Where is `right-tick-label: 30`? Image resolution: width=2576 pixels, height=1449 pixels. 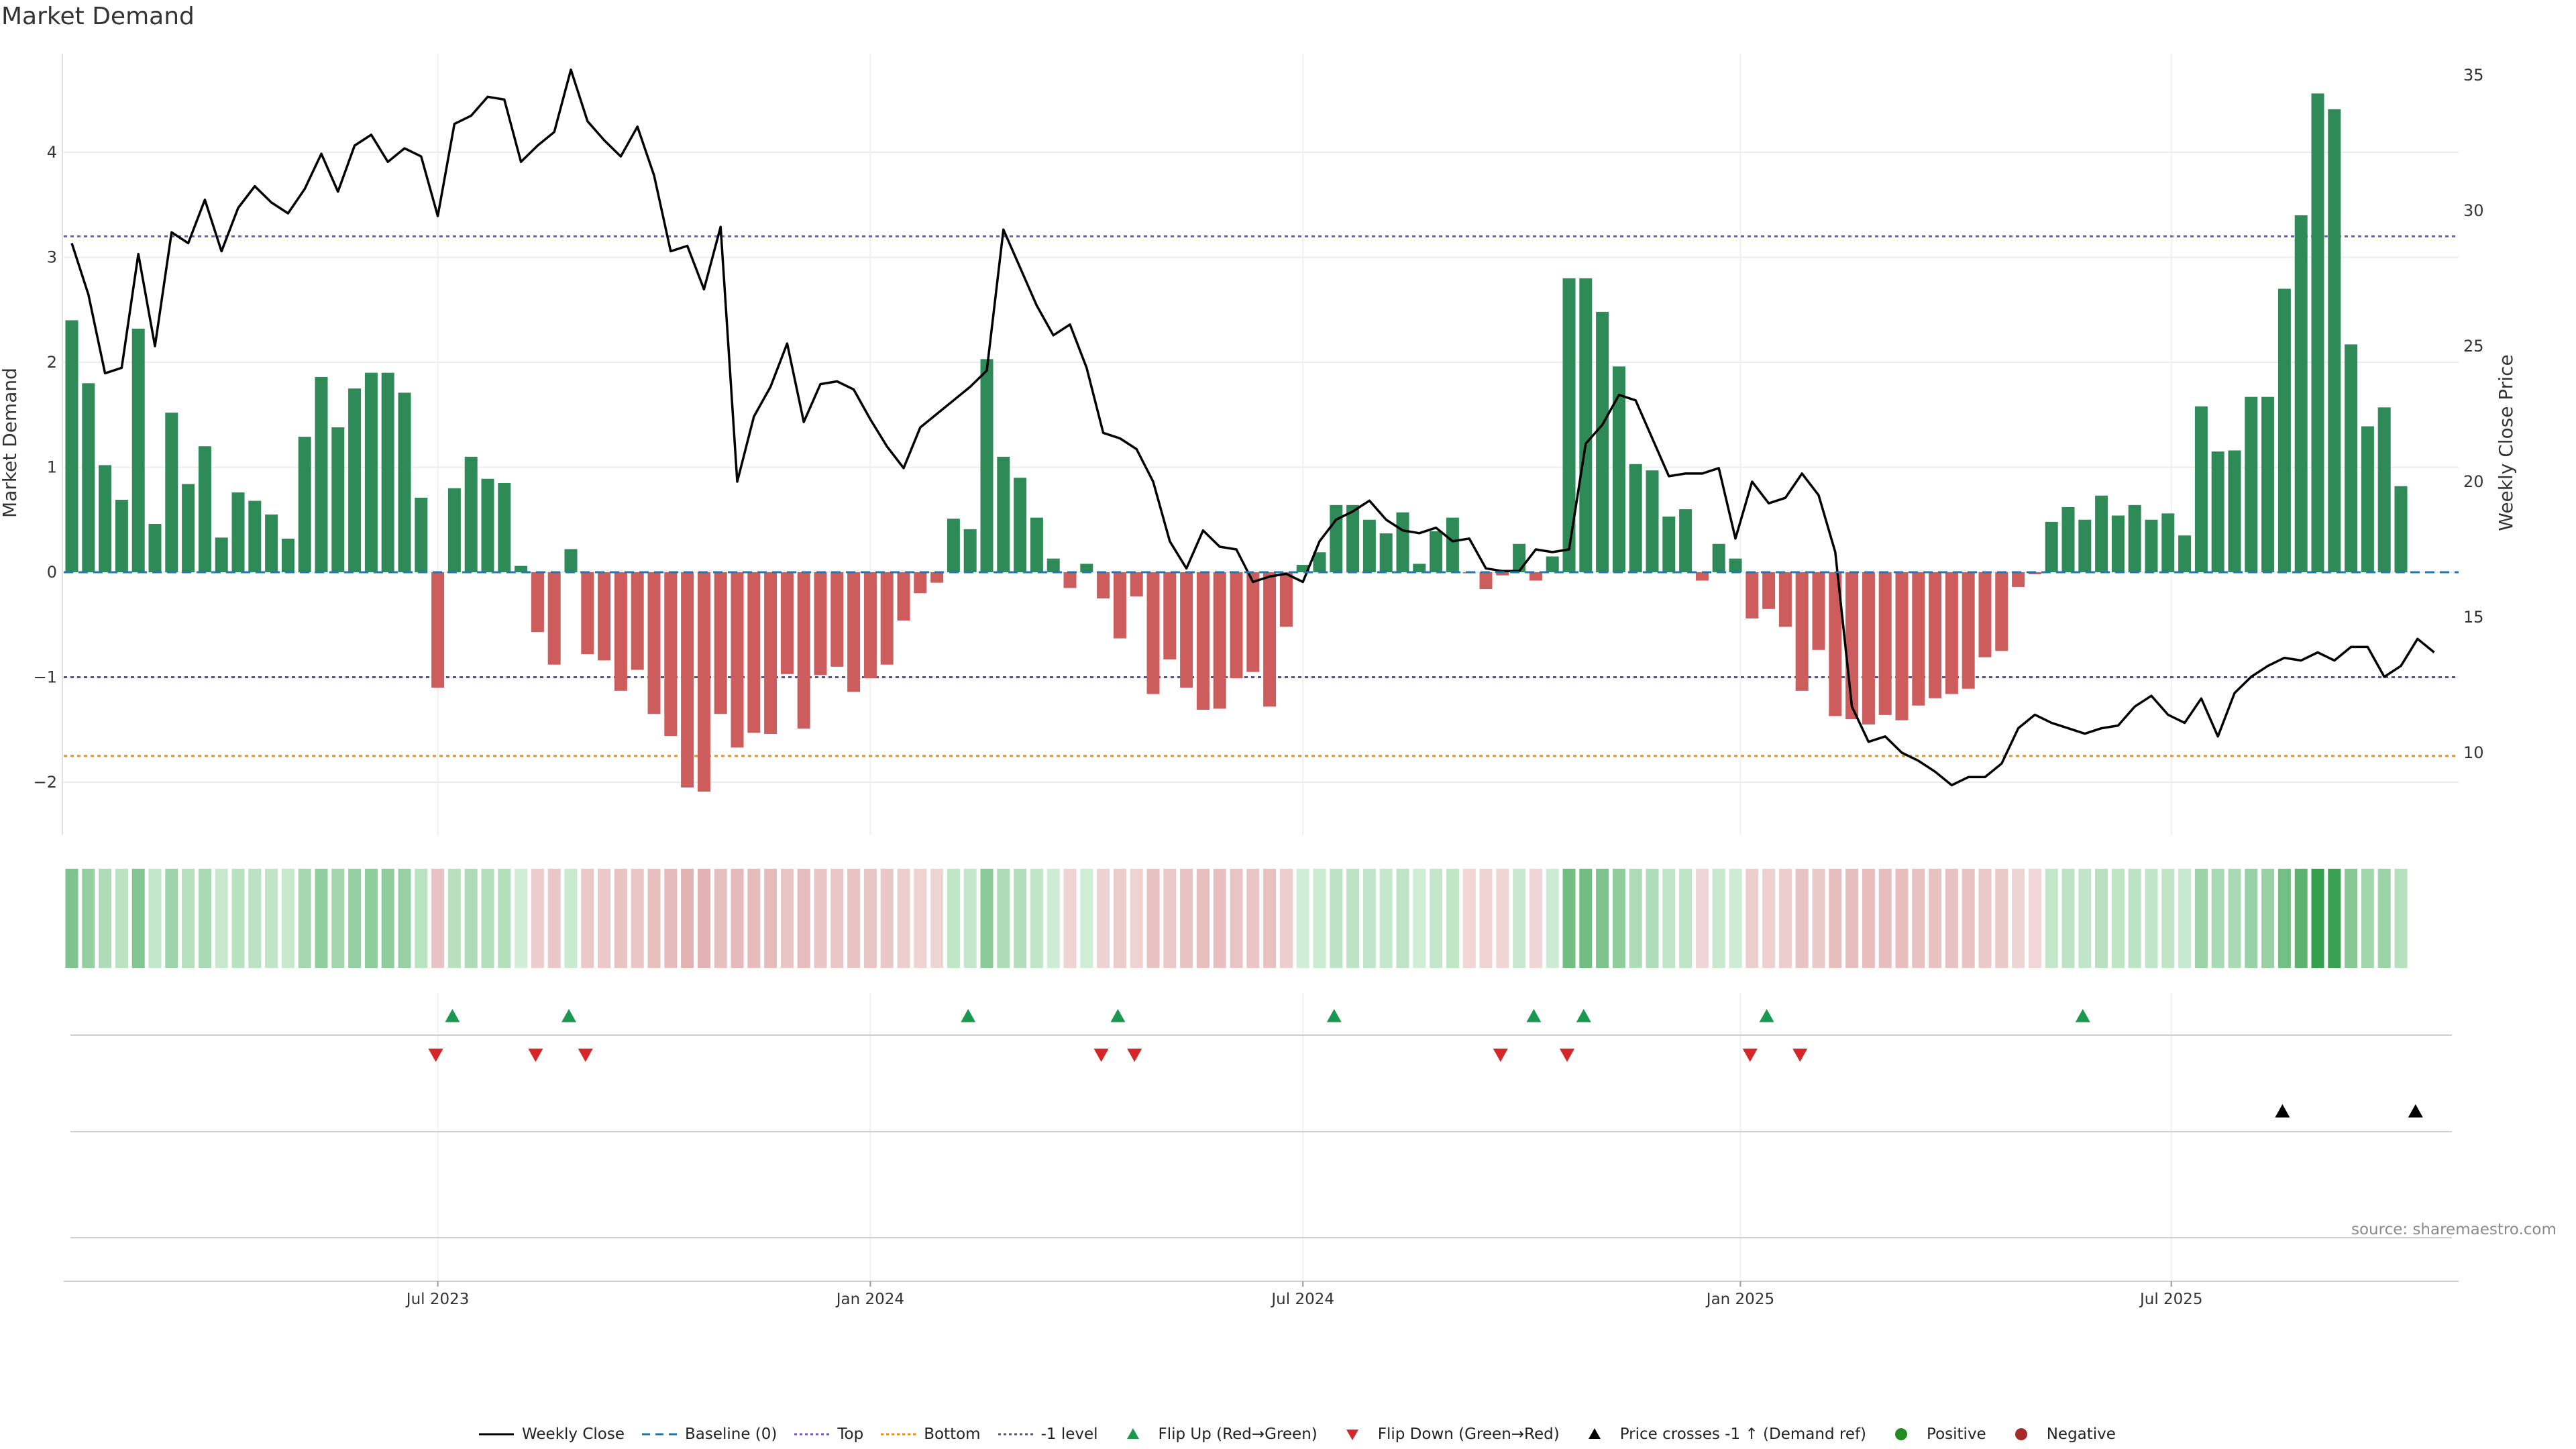 right-tick-label: 30 is located at coordinates (2473, 210).